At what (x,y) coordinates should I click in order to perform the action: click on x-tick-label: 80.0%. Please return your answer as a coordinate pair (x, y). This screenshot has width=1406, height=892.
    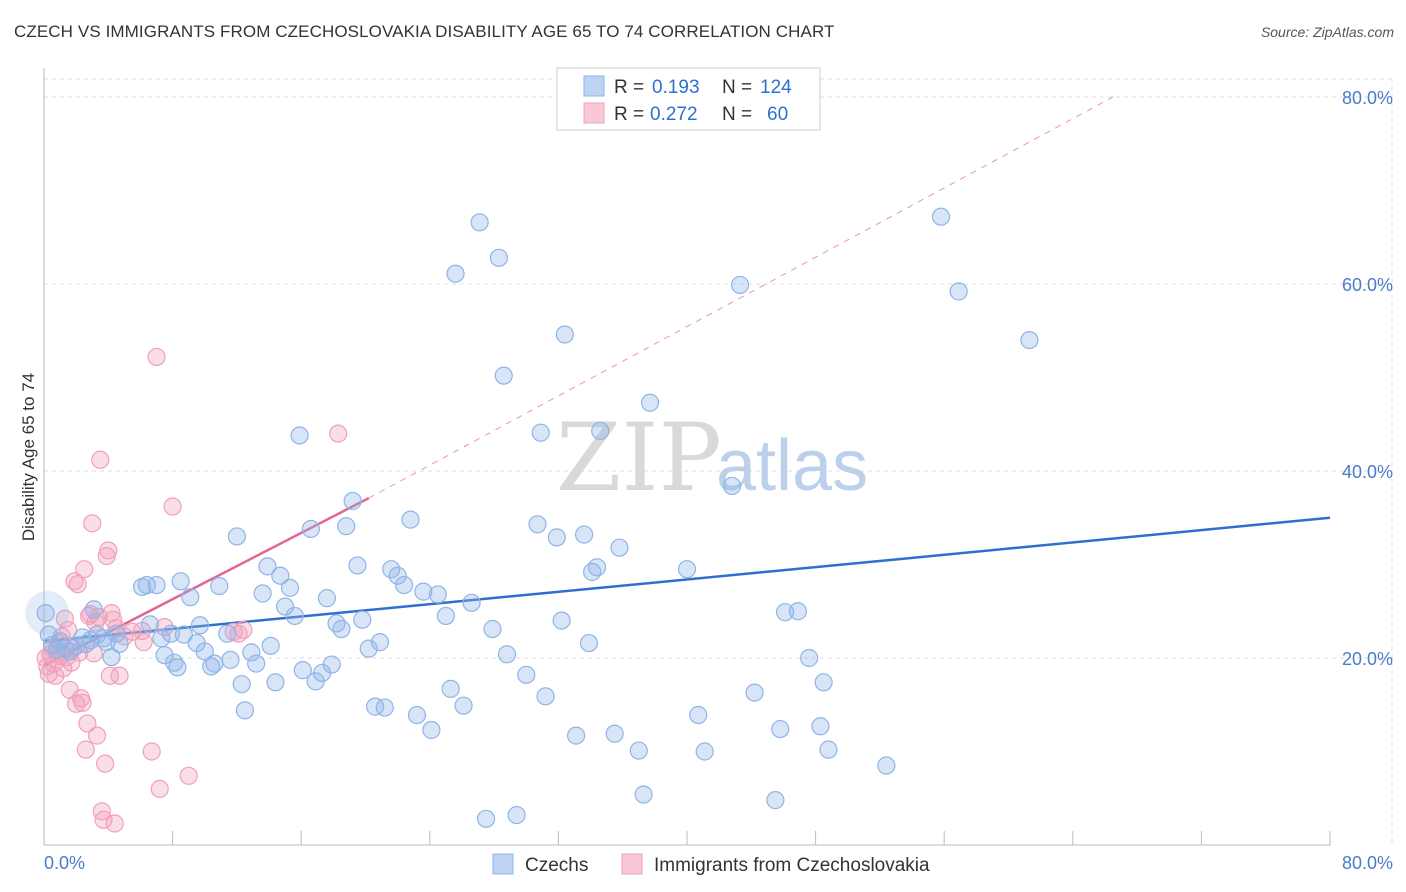
    Looking at the image, I should click on (1367, 863).